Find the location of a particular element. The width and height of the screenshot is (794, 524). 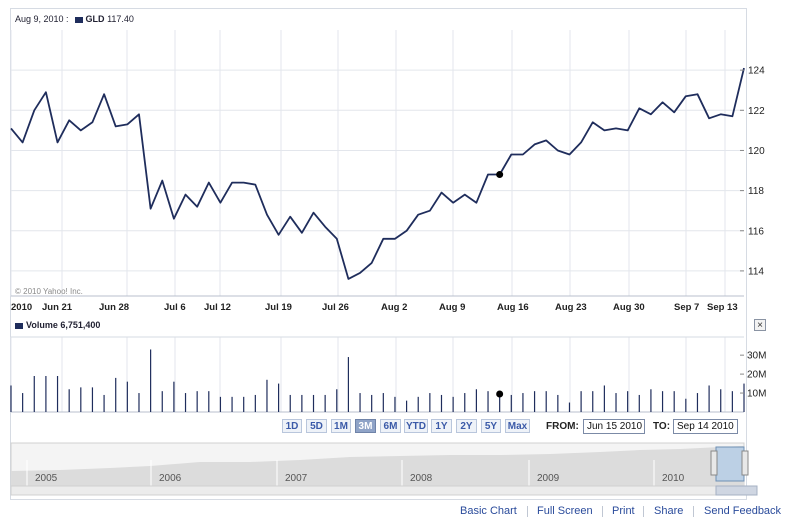

overview-year-label: 2010 is located at coordinates (673, 478).